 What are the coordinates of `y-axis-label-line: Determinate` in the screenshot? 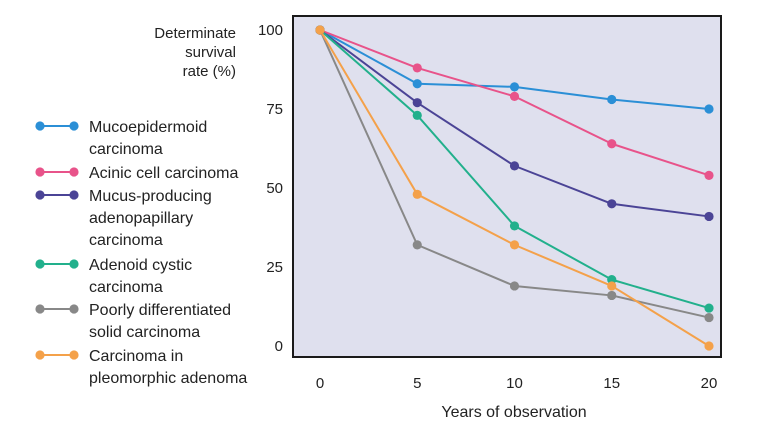 It's located at (195, 33).